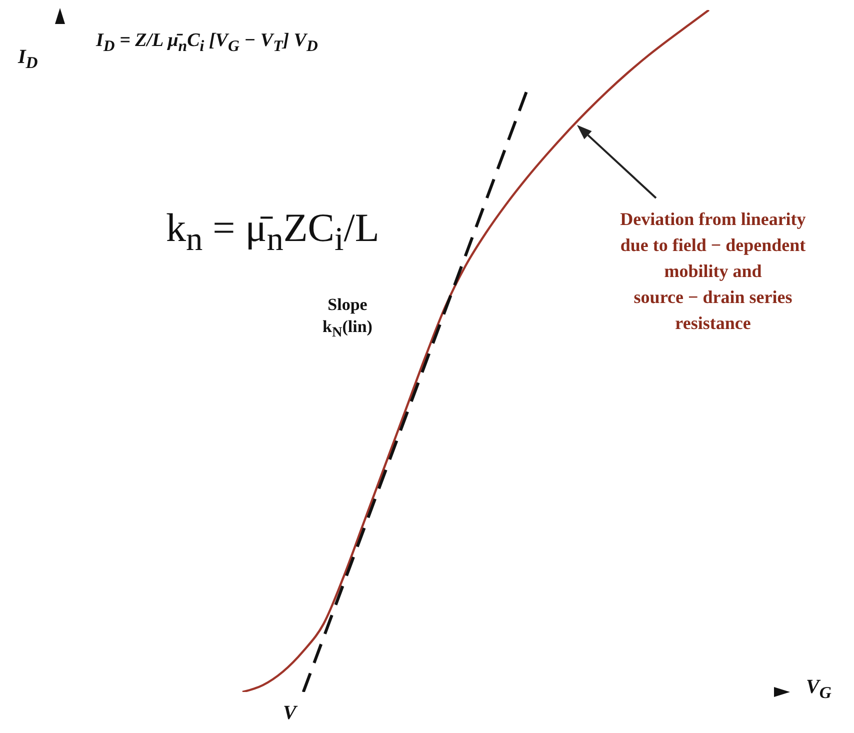  Describe the element at coordinates (273, 231) in the screenshot. I see `annotation: k$_{n}$ = μ̄$_{n}$ZC$_{i}$/L` at that location.